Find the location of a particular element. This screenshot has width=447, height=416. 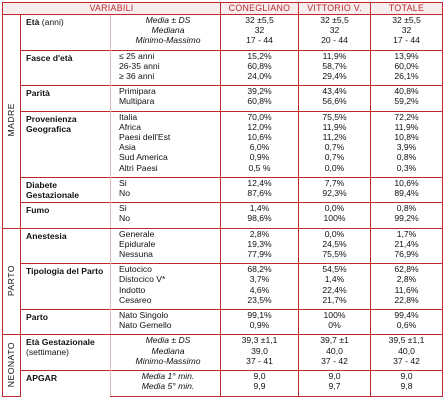

row-label: Italia is located at coordinates (165, 116).